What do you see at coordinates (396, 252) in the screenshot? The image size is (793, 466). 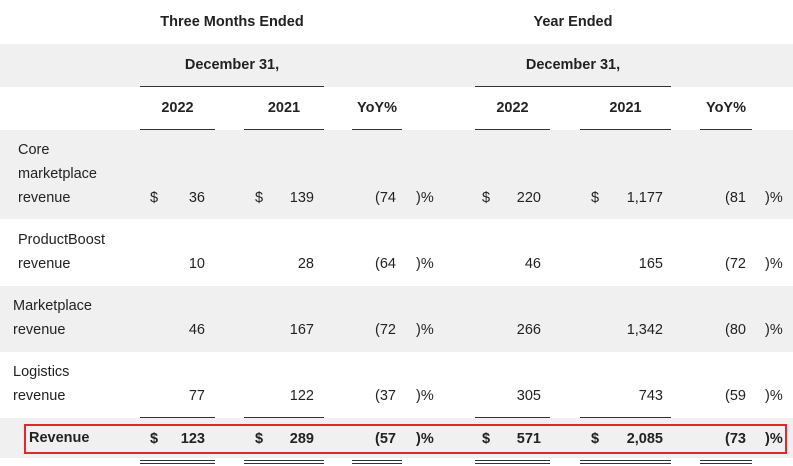 I see `row-band-productboost` at bounding box center [396, 252].